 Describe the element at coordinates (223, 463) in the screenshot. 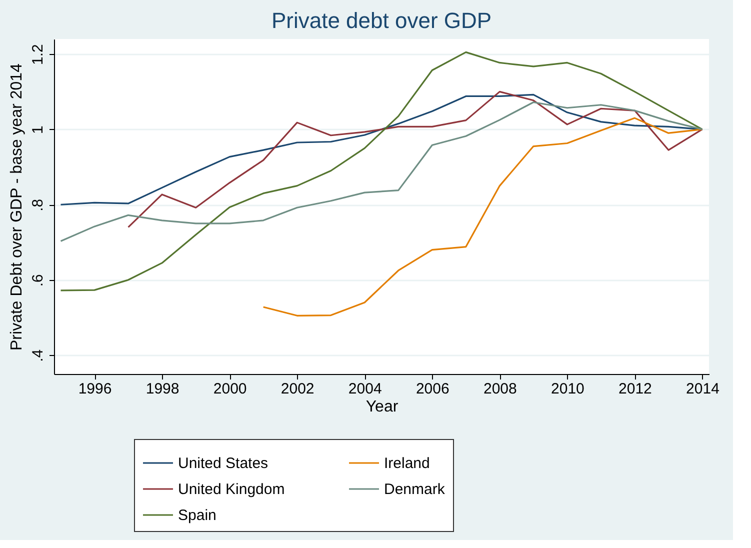

I see `legend-label: United States` at that location.